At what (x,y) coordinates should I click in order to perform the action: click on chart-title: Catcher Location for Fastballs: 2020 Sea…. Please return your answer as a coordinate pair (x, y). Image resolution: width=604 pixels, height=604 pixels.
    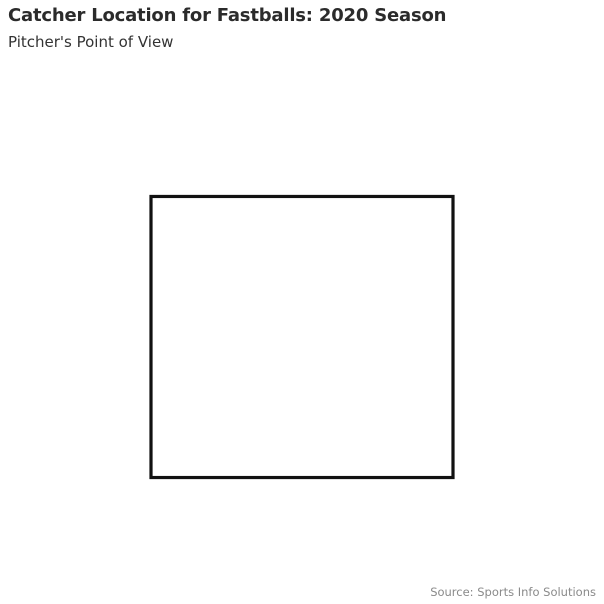
    Looking at the image, I should click on (227, 15).